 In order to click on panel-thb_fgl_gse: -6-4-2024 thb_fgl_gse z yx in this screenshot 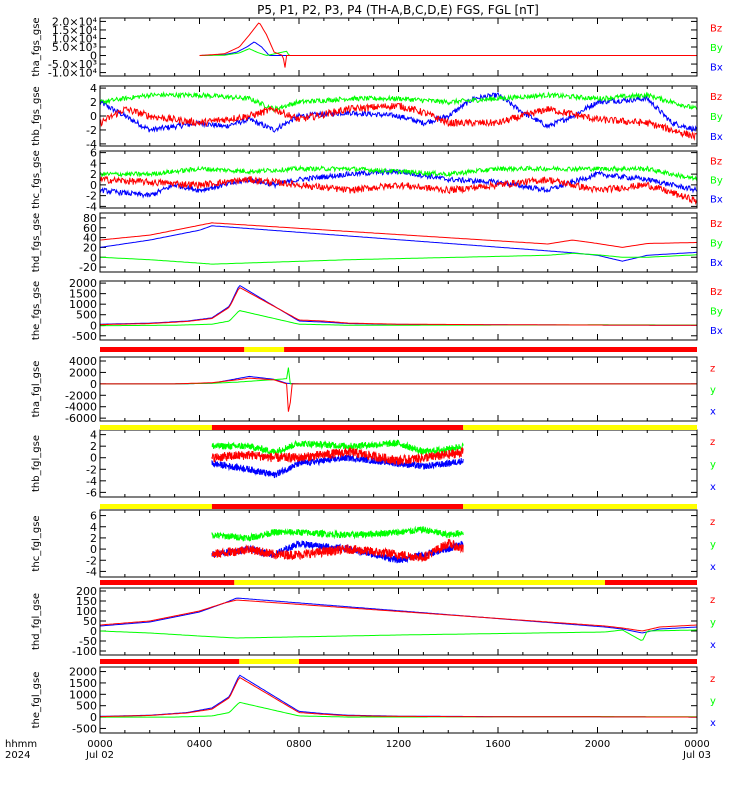, I will do `click(373, 464)`.